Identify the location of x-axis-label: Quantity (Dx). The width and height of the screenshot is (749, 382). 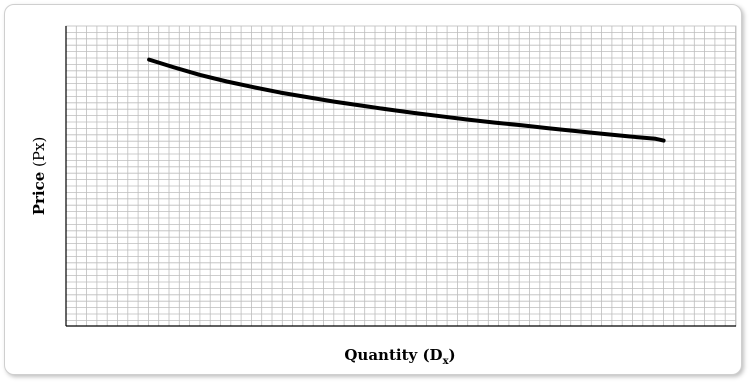
(399, 356).